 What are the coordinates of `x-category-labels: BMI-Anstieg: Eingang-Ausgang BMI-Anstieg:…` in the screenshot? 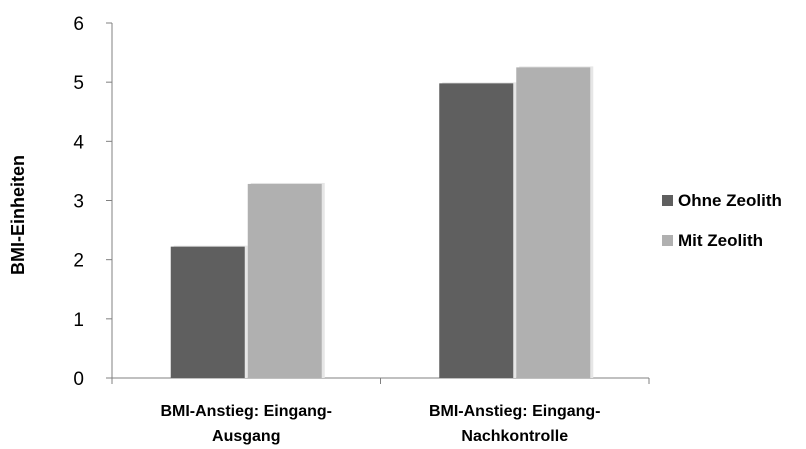 It's located at (380, 424).